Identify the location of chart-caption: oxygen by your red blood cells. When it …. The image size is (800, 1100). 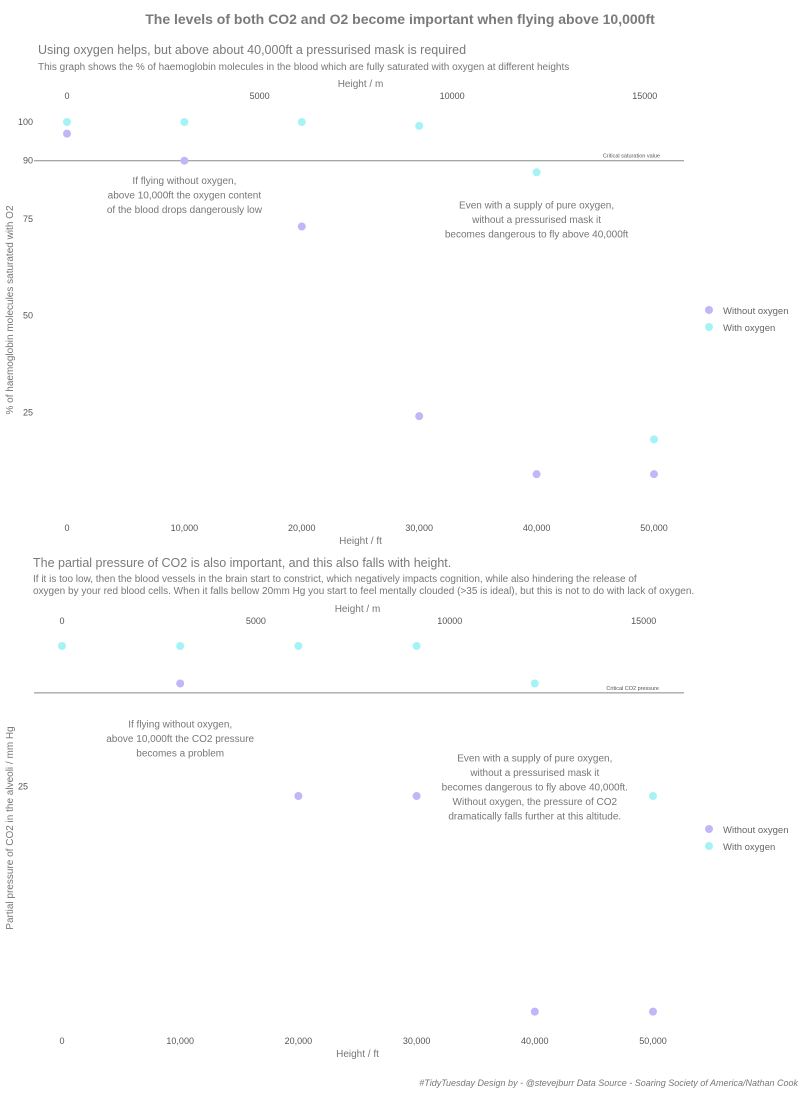
(363, 591).